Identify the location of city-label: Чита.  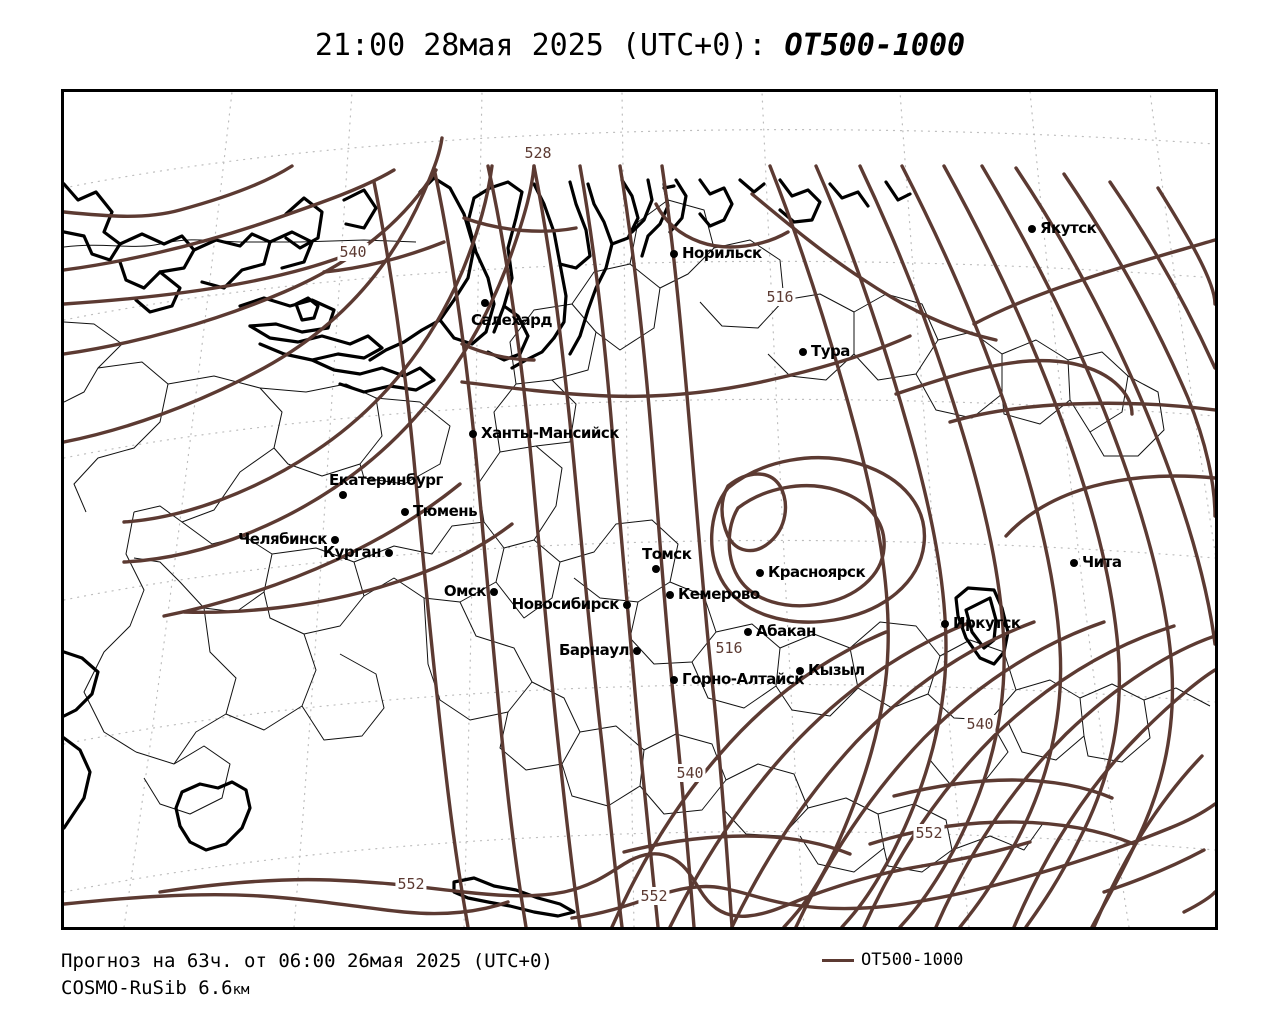
(1102, 562).